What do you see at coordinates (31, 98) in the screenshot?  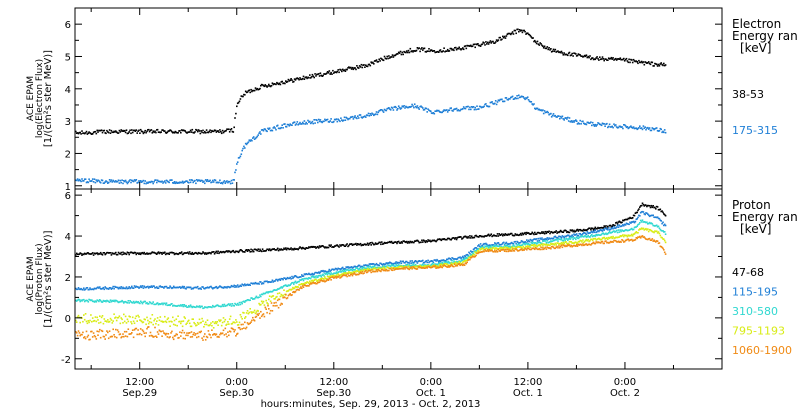 I see `y-axis-label-electron: ACE EPAM` at bounding box center [31, 98].